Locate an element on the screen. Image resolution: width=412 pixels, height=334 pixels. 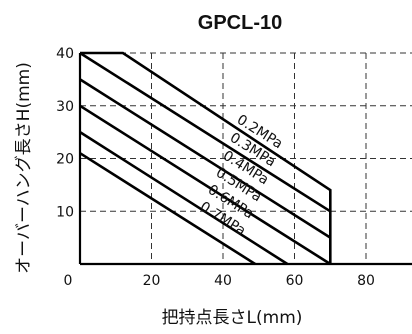
x-tick-label-60: 60 is located at coordinates (295, 281).